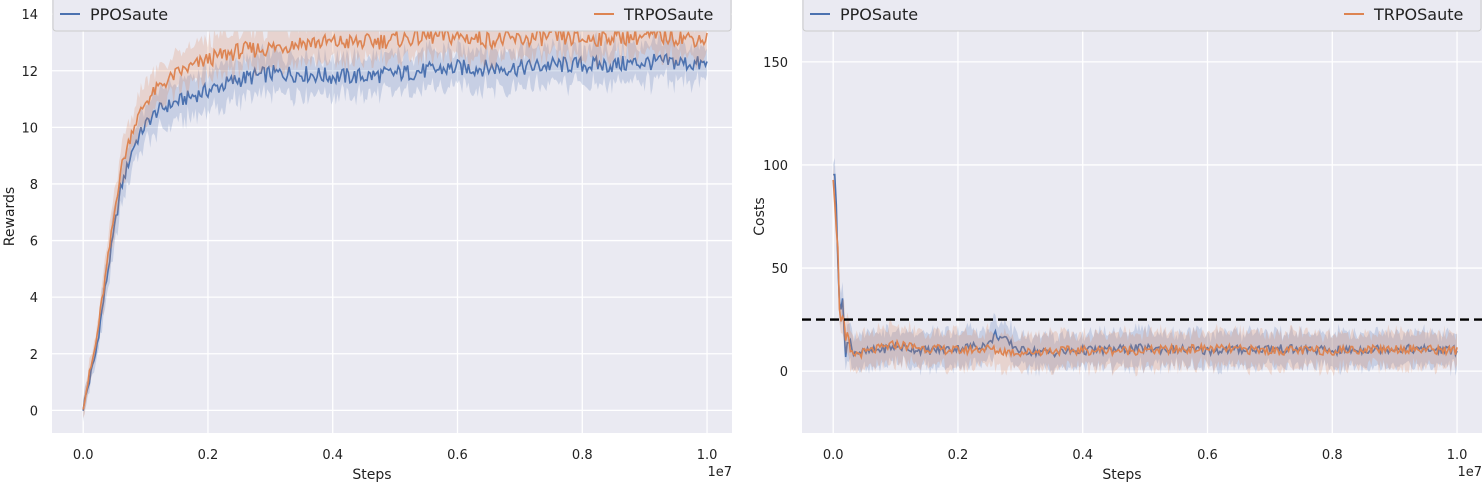 Image resolution: width=1482 pixels, height=482 pixels. What do you see at coordinates (34, 185) in the screenshot?
I see `y-tick-label: 8` at bounding box center [34, 185].